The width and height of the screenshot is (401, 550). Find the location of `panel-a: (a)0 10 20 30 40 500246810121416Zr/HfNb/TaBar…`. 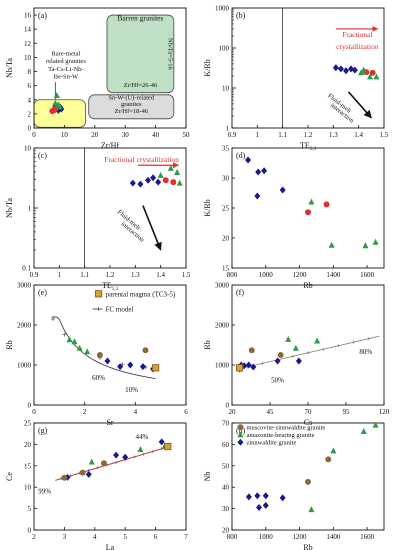

panel-a: (a)0 10 20 30 40 500246810121416Zr/HfNb/TaBar… is located at coordinates (97, 78).